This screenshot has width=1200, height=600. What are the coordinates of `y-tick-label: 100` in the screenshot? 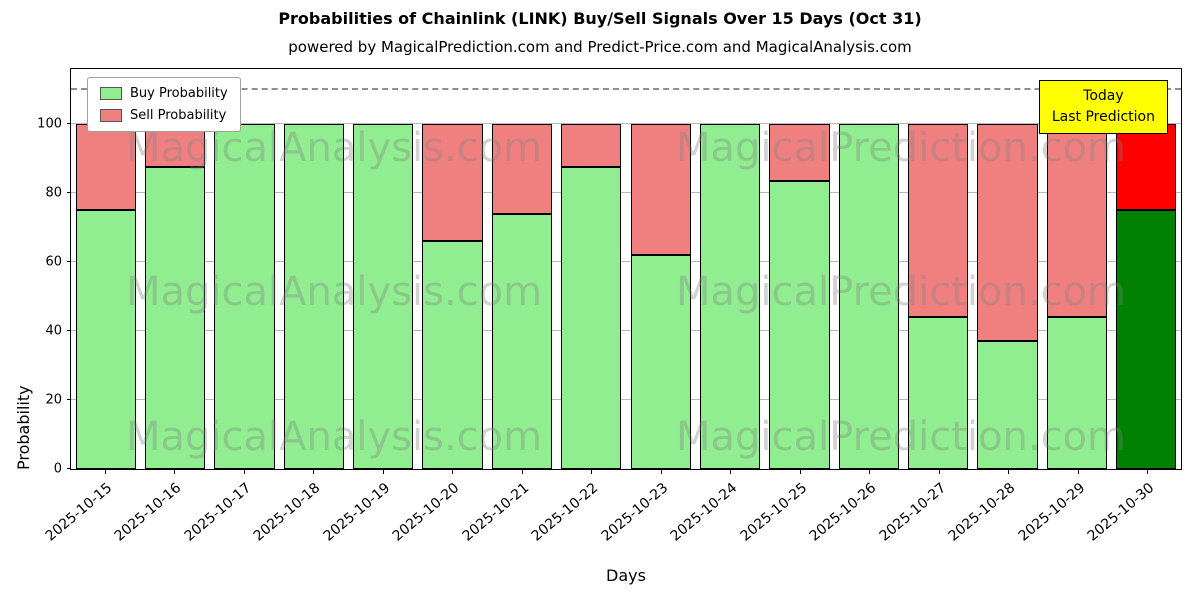 It's located at (49, 124).